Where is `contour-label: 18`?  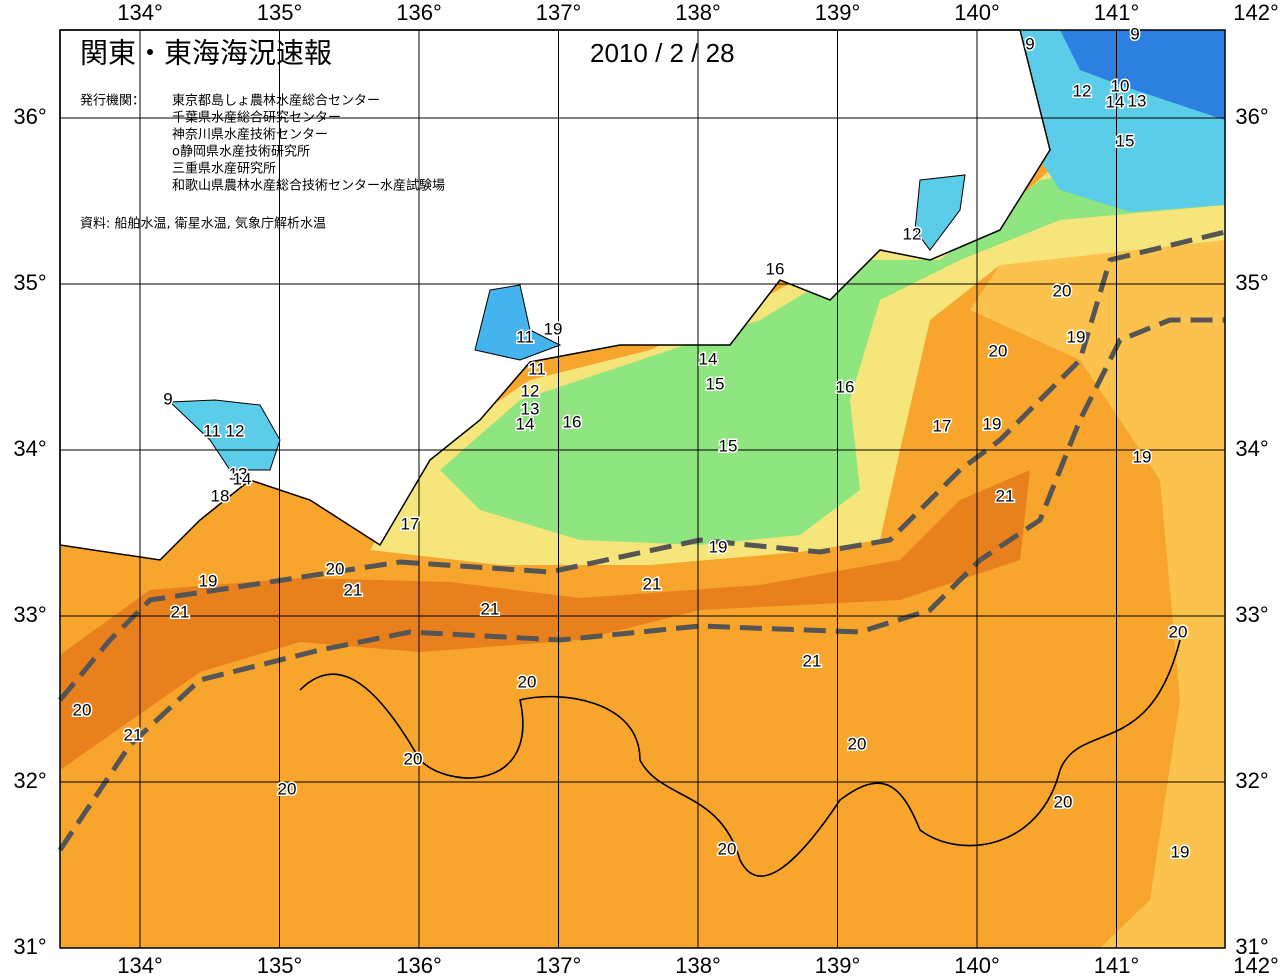 contour-label: 18 is located at coordinates (220, 495).